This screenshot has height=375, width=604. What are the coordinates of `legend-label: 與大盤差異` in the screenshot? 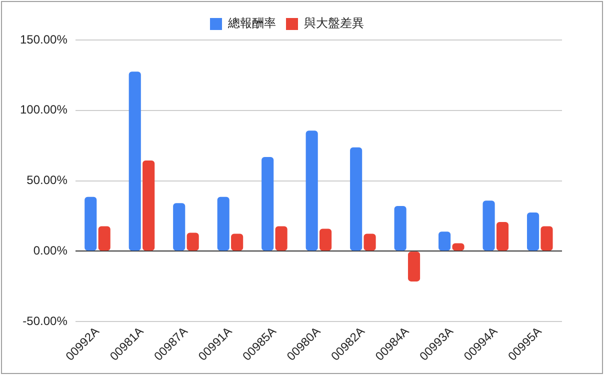 It's located at (334, 23).